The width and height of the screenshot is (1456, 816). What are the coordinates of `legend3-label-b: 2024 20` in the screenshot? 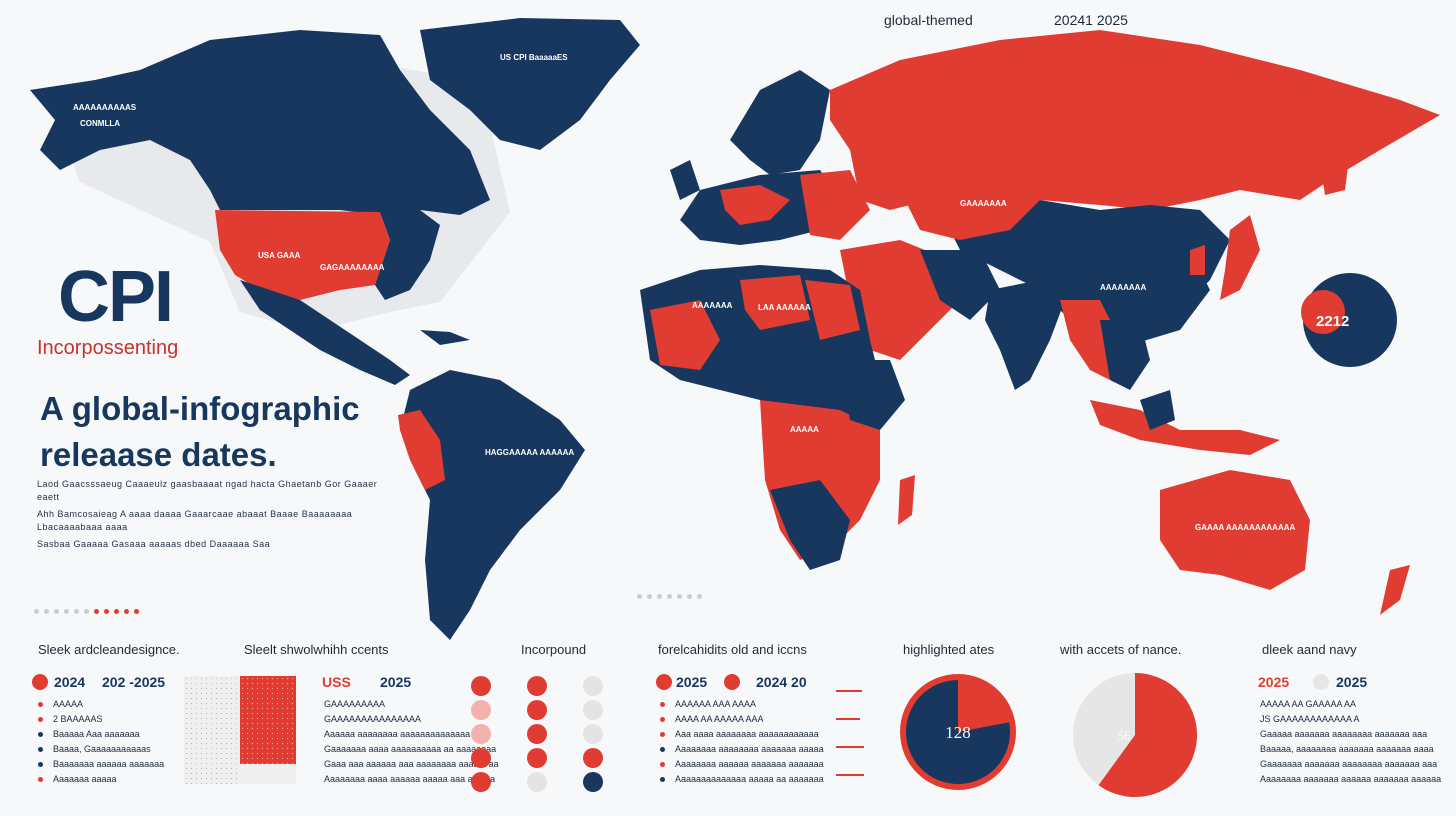 It's located at (781, 682).